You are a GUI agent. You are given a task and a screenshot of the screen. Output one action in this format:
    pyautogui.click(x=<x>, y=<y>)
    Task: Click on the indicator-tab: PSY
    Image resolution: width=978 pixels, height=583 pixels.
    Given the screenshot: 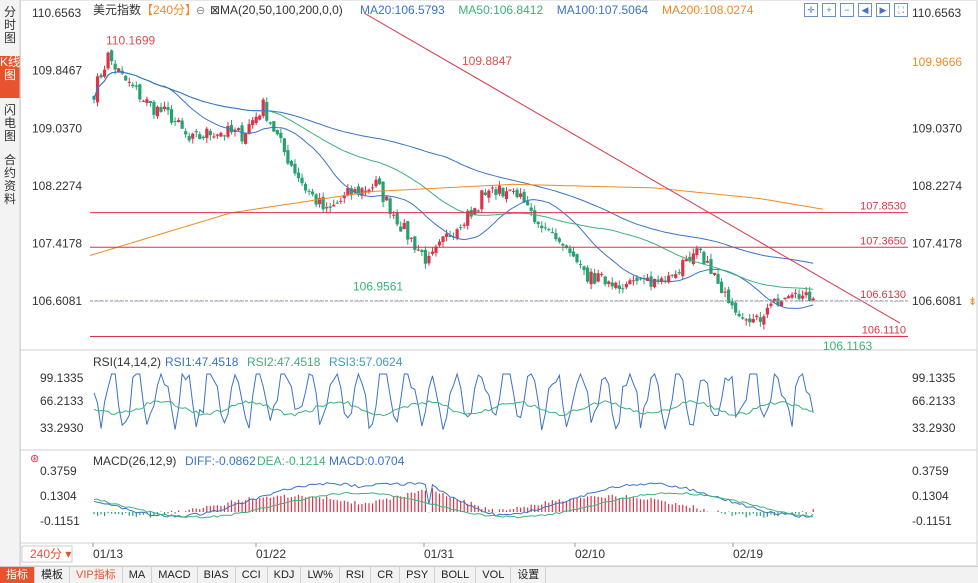 What is the action you would take?
    pyautogui.click(x=418, y=575)
    